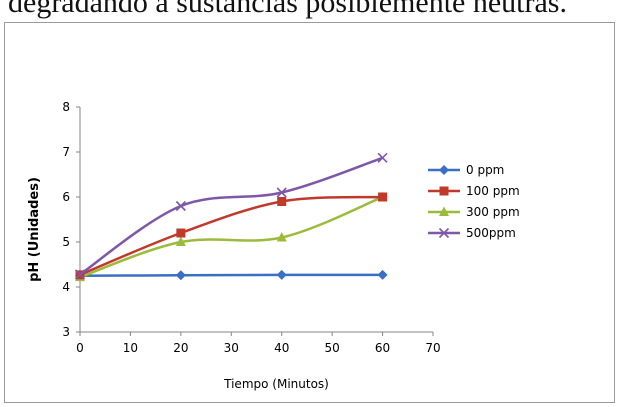  What do you see at coordinates (432, 348) in the screenshot?
I see `x-tick-label: 70` at bounding box center [432, 348].